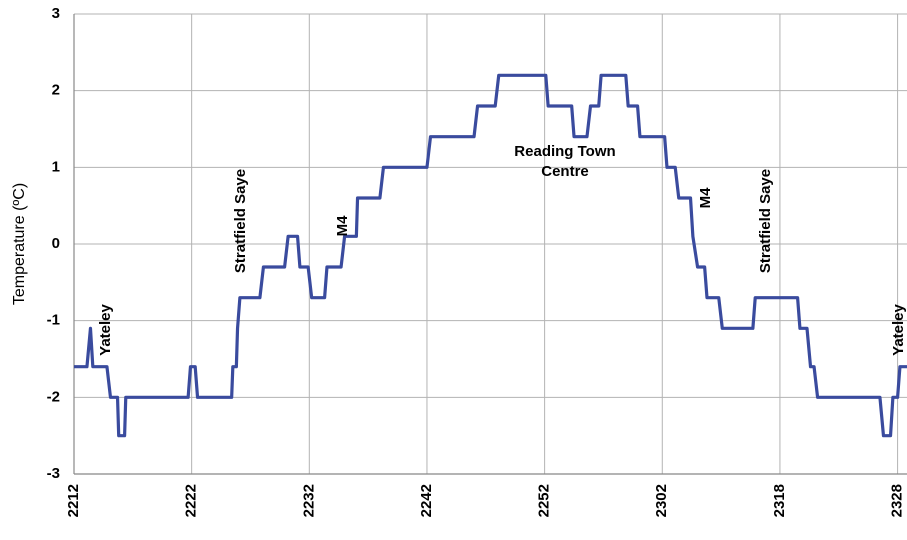  What do you see at coordinates (544, 500) in the screenshot?
I see `x-tick-label: 2252` at bounding box center [544, 500].